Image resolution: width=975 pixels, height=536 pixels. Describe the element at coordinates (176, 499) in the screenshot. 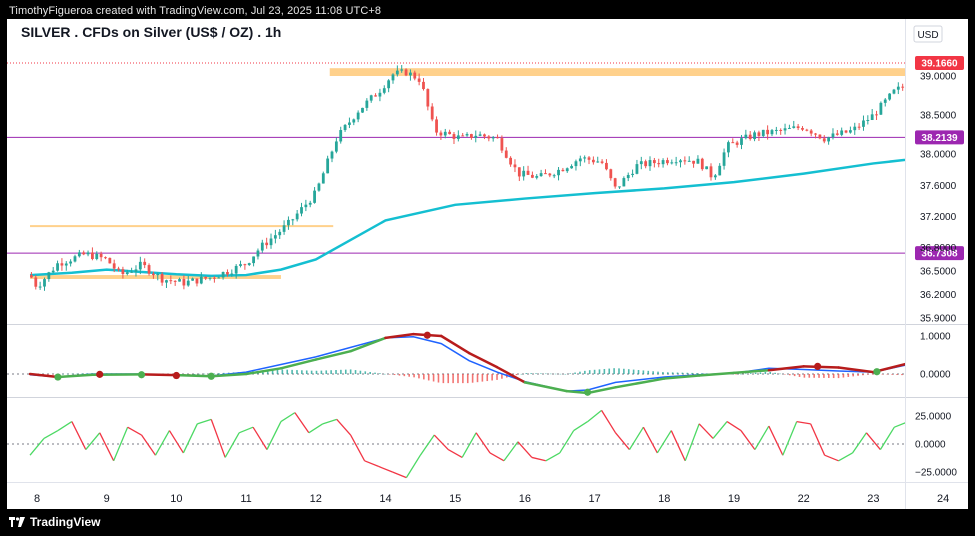

I see `time-tick-label: 10` at that location.